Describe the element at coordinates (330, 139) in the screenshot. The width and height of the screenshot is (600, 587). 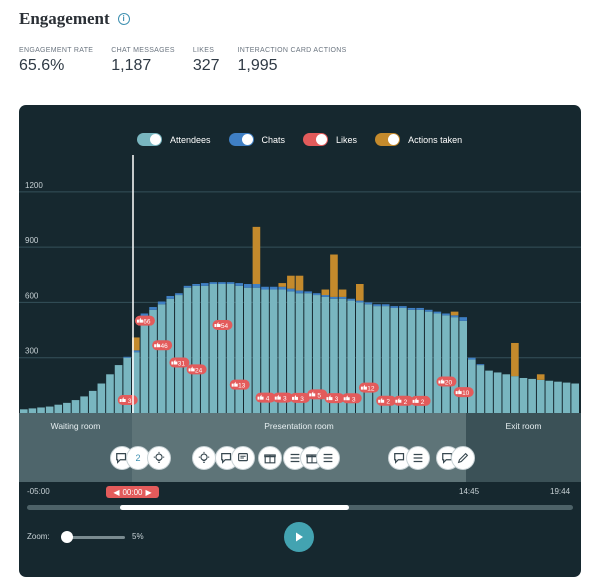
I see `legend-toggle-likes: Likes` at that location.